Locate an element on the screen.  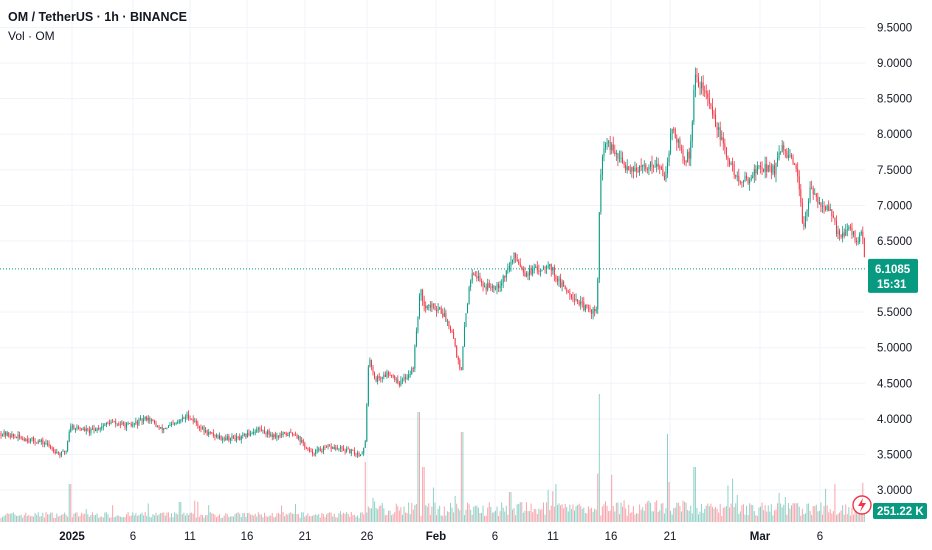
volume-indicator-label: Vol · OM is located at coordinates (31, 36).